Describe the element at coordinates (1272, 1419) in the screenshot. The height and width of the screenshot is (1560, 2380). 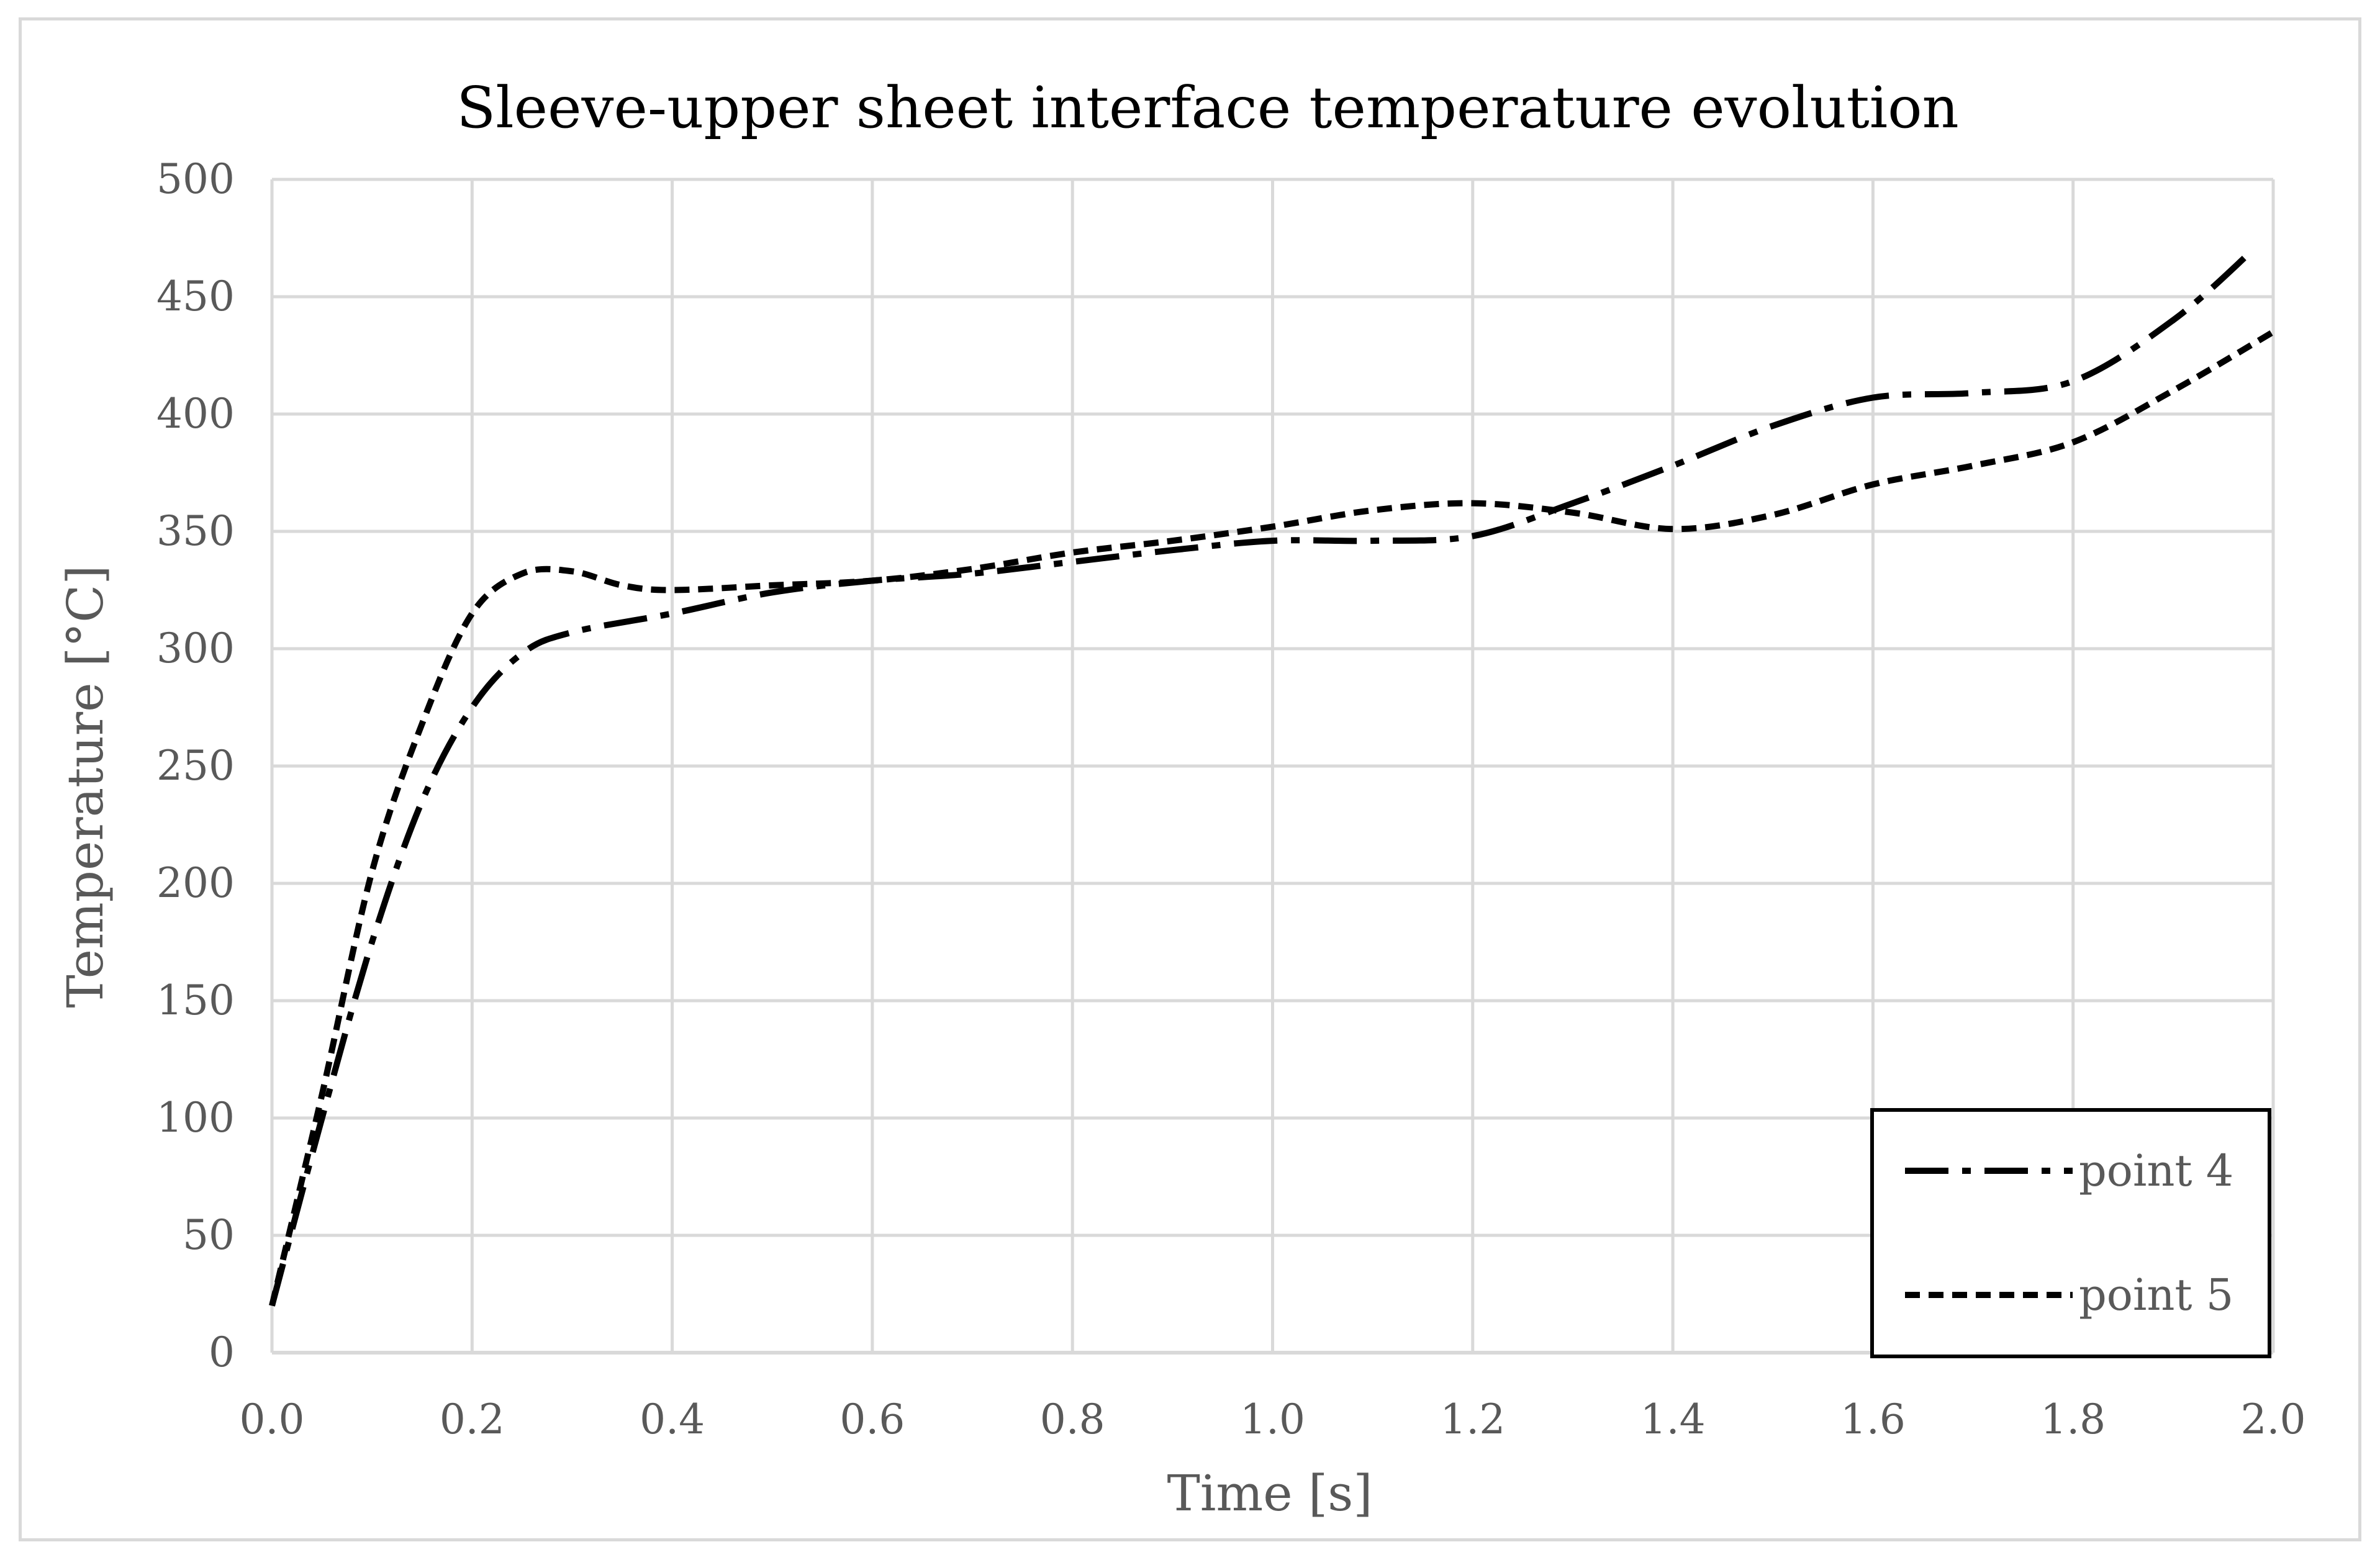
I see `x-tick-label: 1.0` at that location.